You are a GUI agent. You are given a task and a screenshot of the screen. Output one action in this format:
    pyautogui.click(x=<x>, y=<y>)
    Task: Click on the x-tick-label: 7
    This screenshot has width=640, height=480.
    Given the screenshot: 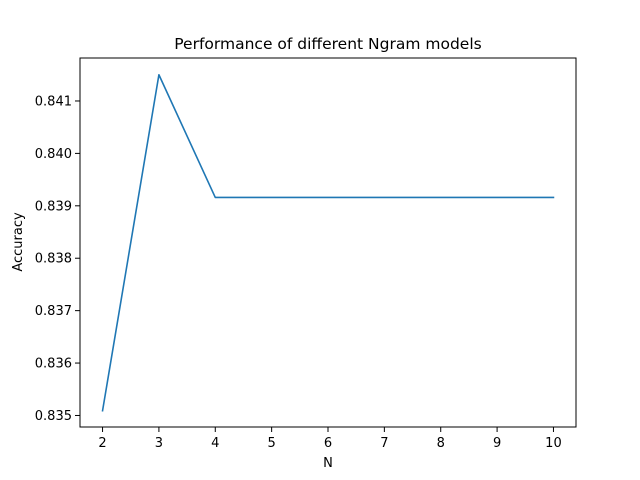 What is the action you would take?
    pyautogui.click(x=384, y=443)
    